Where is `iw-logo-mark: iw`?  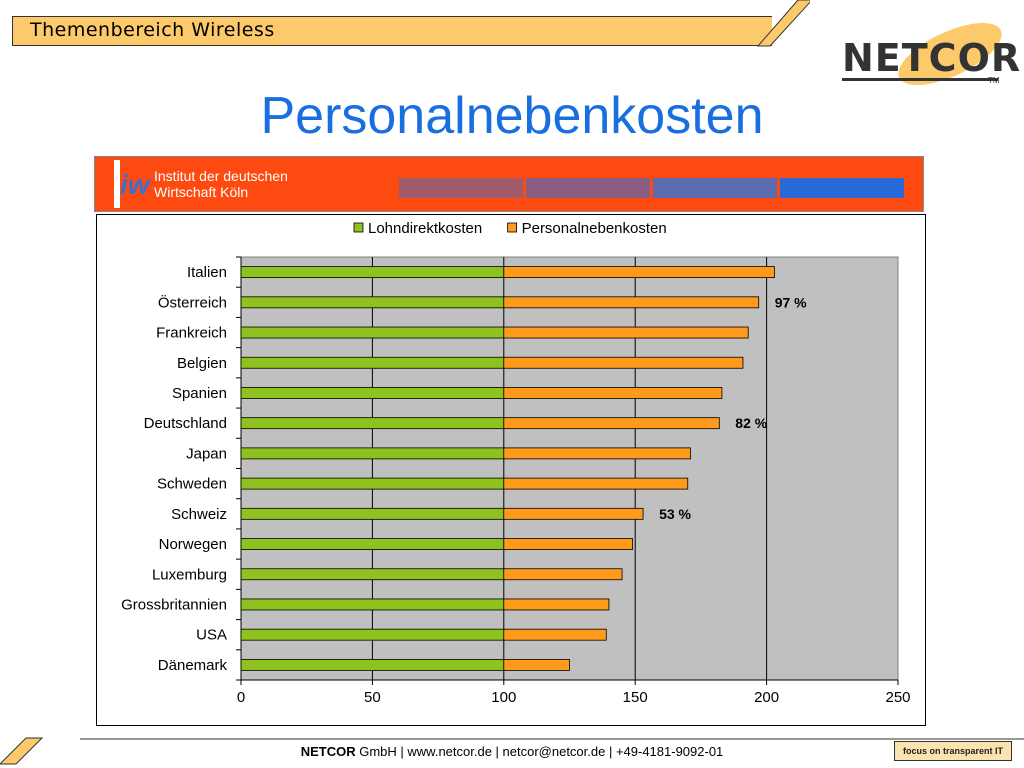 iw-logo-mark: iw is located at coordinates (136, 184).